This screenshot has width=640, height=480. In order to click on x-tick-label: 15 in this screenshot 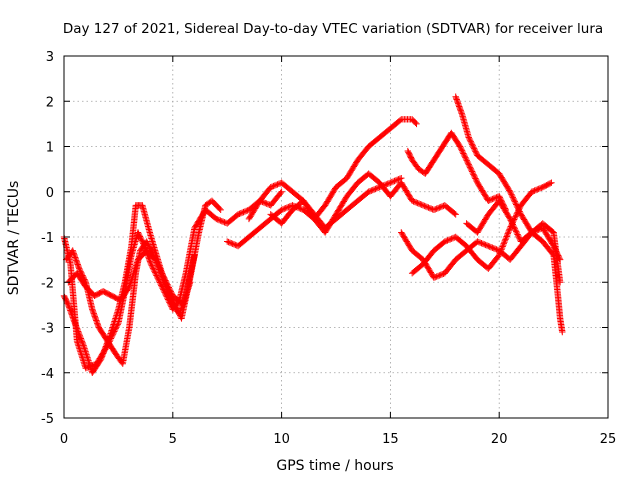, I will do `click(390, 439)`.